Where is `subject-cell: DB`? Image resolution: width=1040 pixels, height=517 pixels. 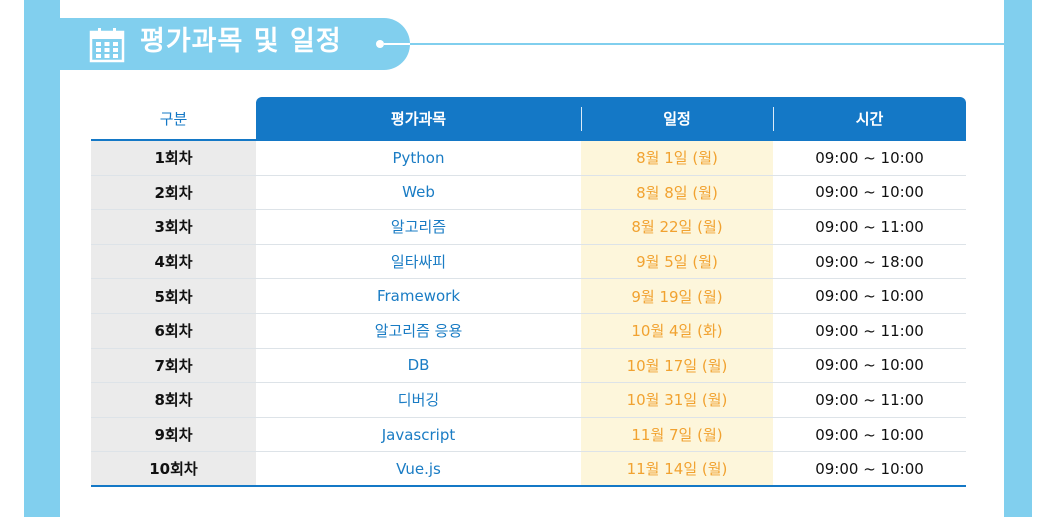
subject-cell: DB is located at coordinates (418, 365).